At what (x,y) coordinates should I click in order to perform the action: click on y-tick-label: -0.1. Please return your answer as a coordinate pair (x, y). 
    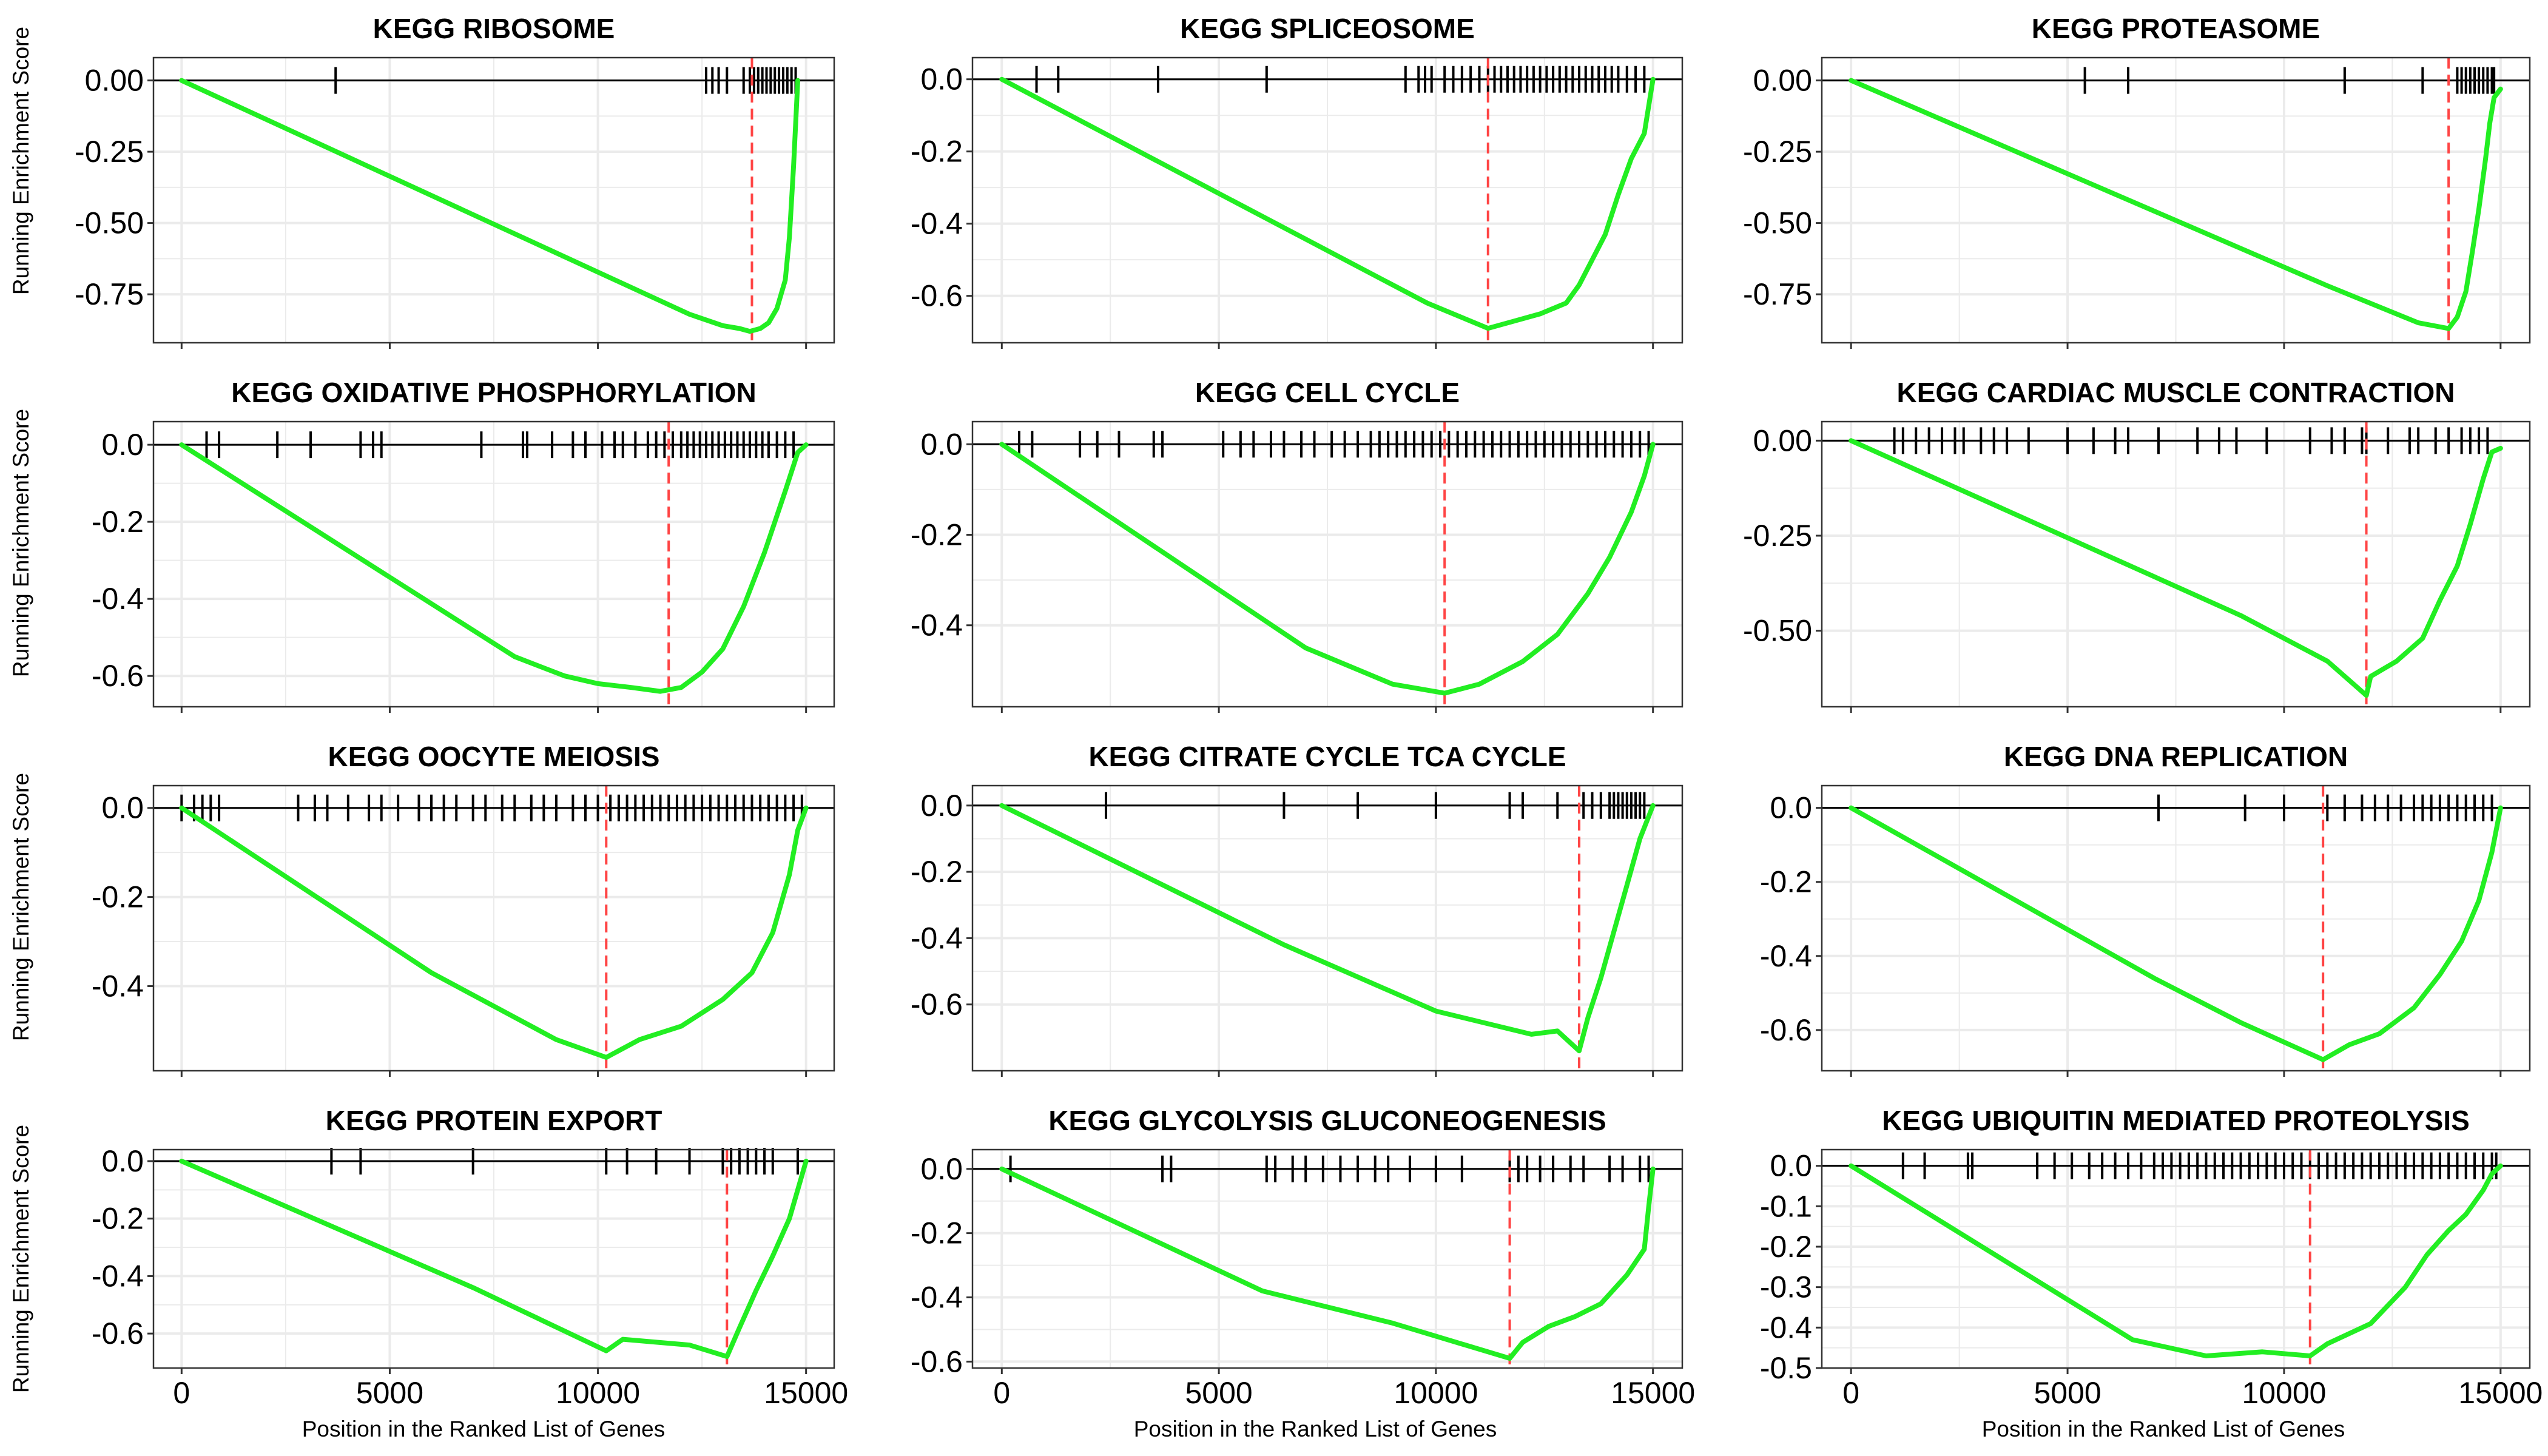
    Looking at the image, I should click on (1786, 1206).